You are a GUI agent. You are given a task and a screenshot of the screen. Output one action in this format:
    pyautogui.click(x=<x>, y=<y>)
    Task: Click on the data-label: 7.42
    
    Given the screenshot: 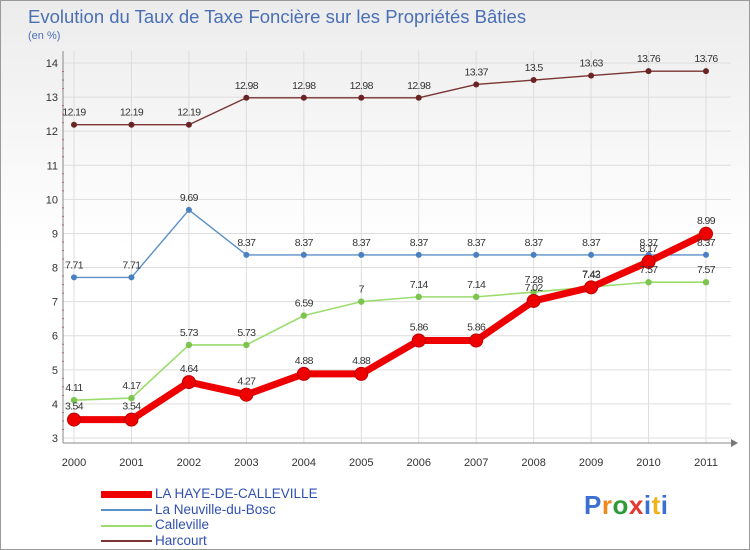 What is the action you would take?
    pyautogui.click(x=591, y=274)
    